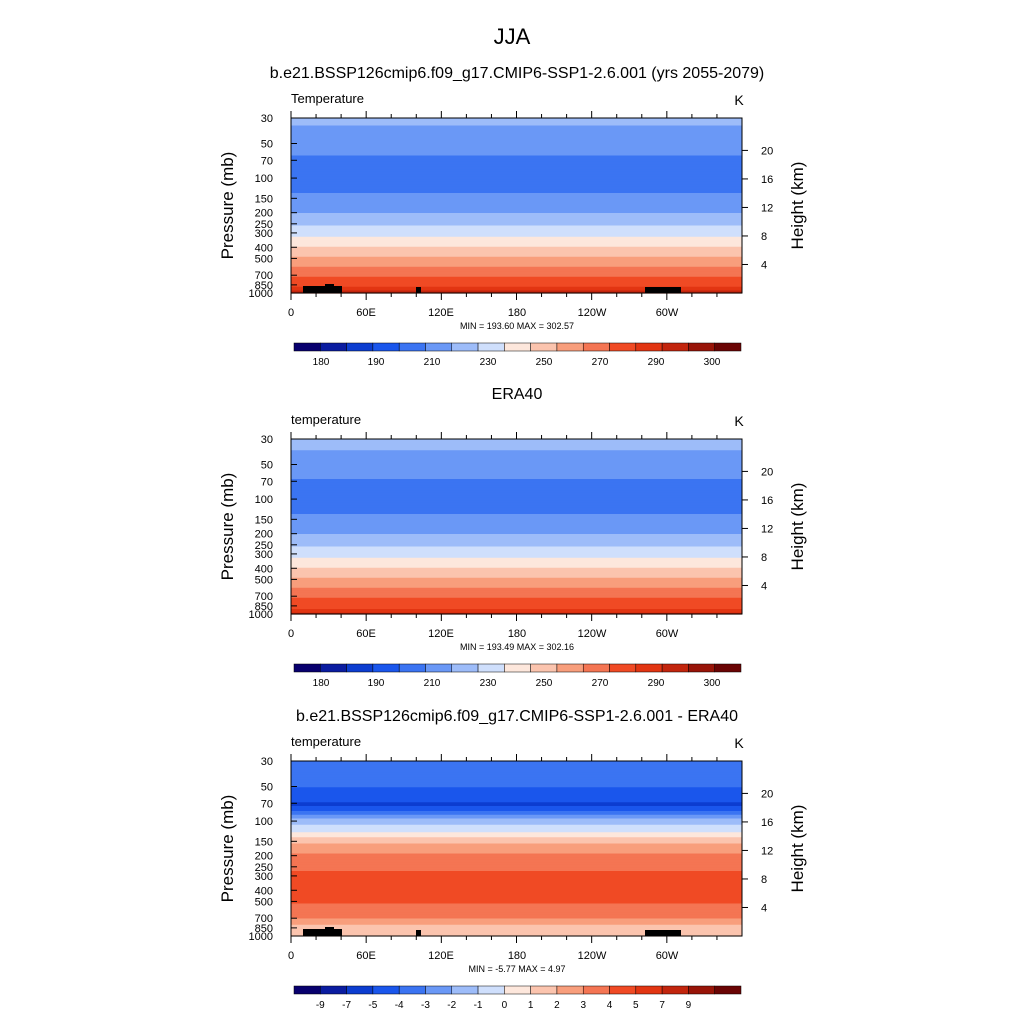 Image resolution: width=1024 pixels, height=1024 pixels. What do you see at coordinates (264, 555) in the screenshot?
I see `y-tick-label: 300` at bounding box center [264, 555].